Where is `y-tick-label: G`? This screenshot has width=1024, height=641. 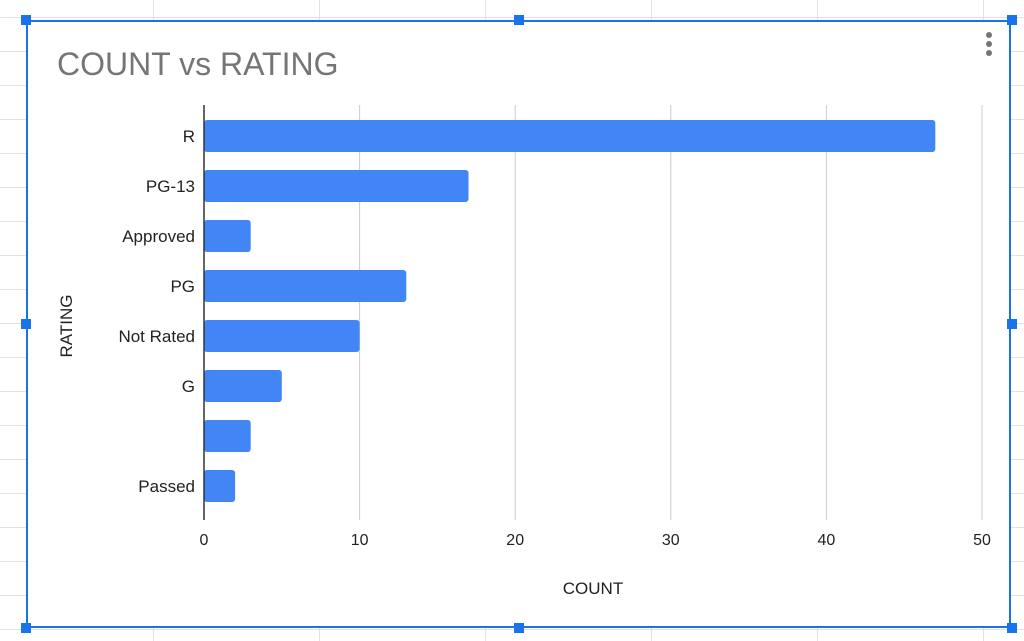 y-tick-label: G is located at coordinates (188, 386).